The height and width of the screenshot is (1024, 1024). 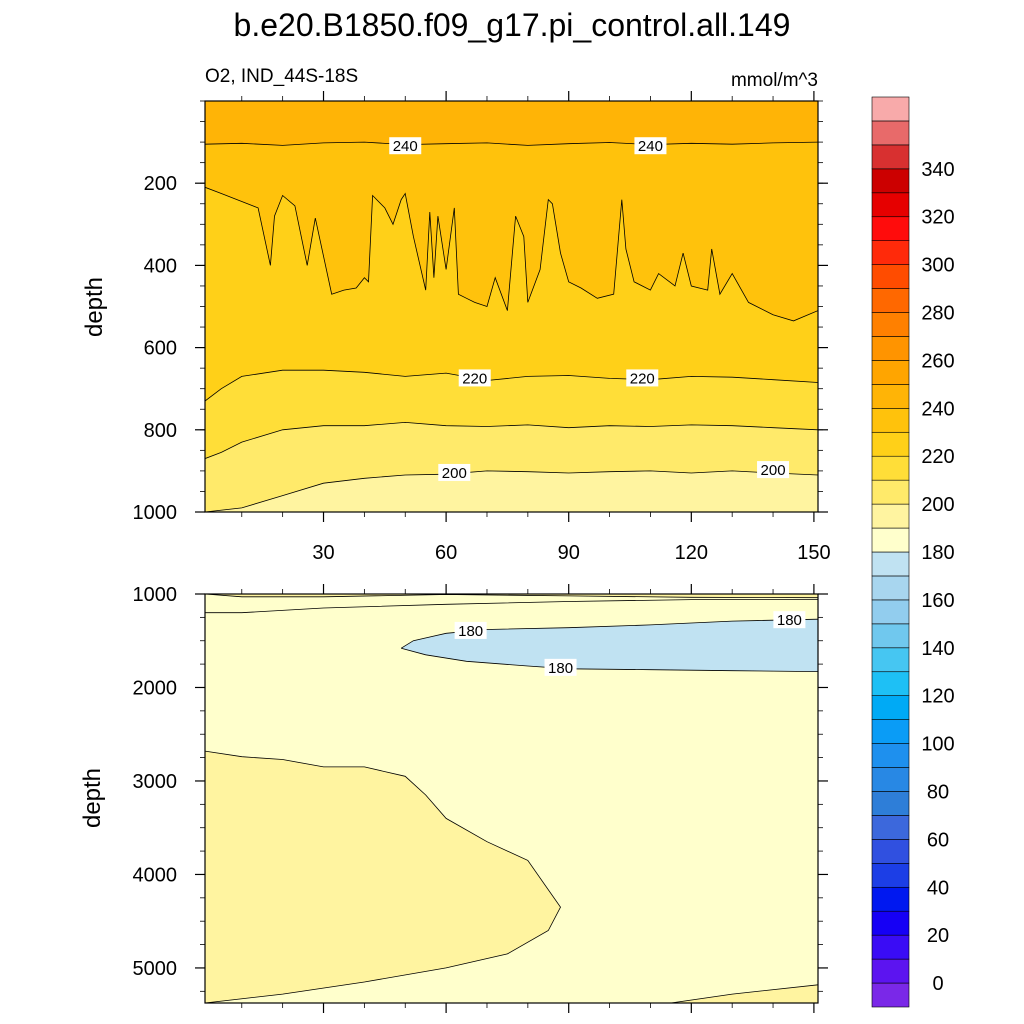 I want to click on colorbar-label: 180, so click(x=937, y=553).